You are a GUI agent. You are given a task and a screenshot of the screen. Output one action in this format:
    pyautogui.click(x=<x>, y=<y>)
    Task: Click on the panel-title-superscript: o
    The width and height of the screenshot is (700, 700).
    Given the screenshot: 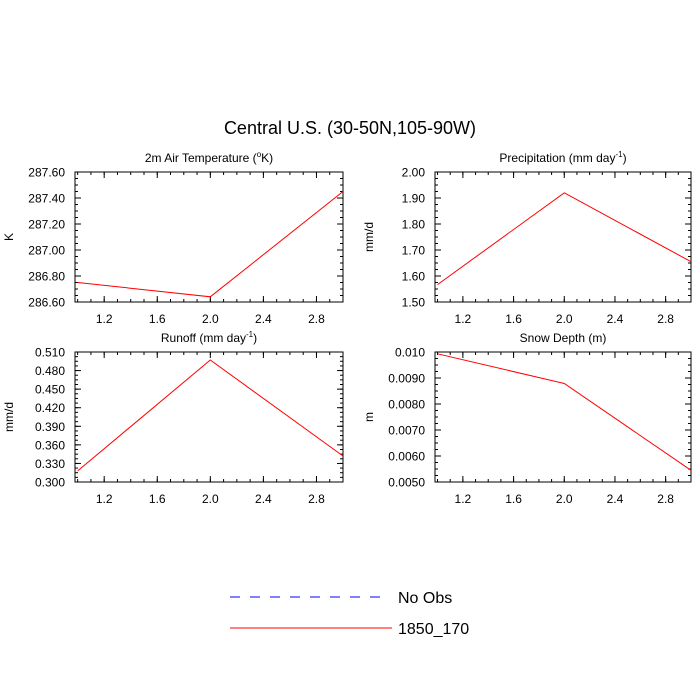 What is the action you would take?
    pyautogui.click(x=259, y=154)
    